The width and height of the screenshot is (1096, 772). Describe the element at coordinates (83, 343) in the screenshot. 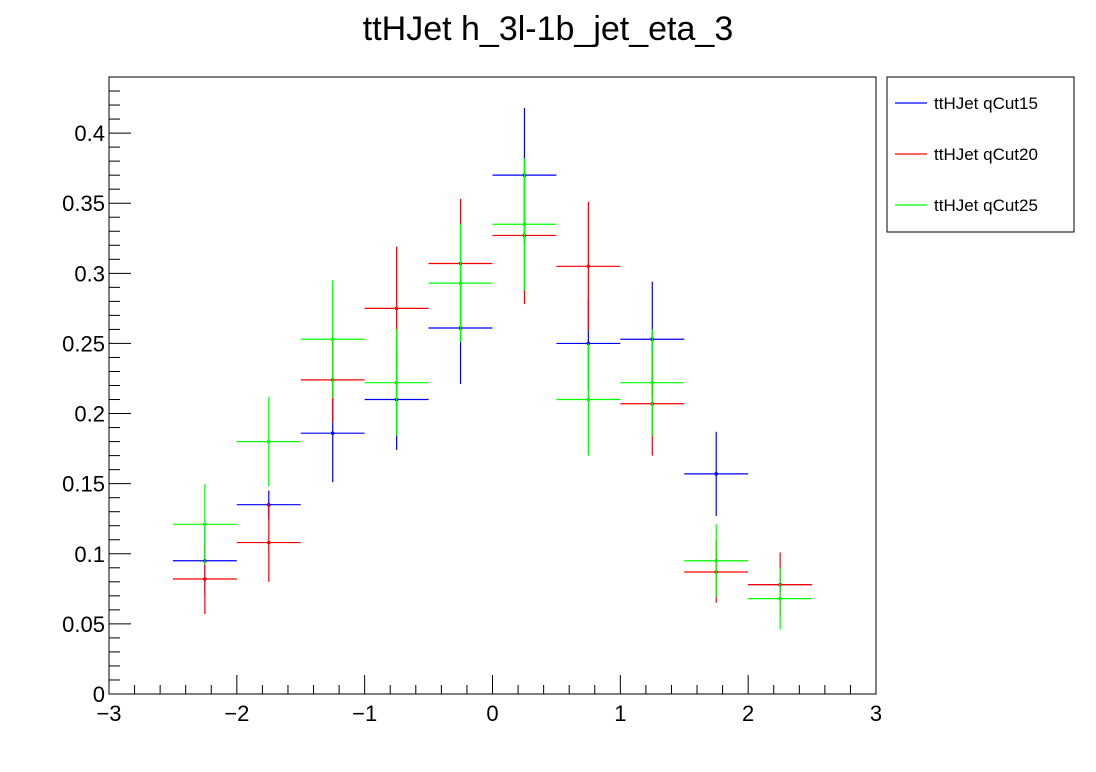

I see `y-tick-label: 0.25` at that location.